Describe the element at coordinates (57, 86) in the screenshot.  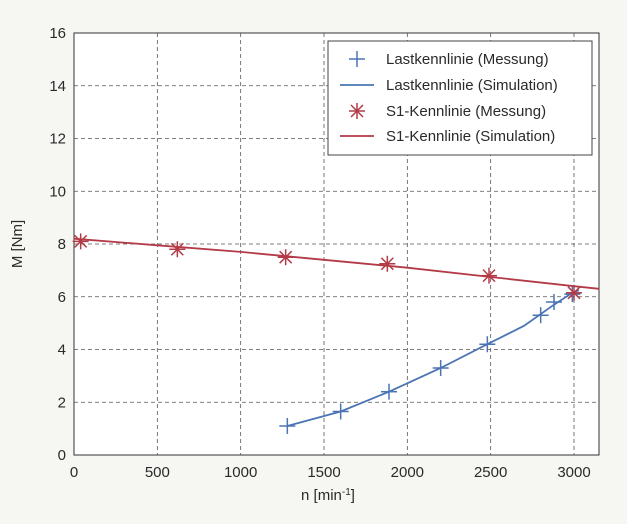
I see `y-tick-label: 14` at that location.